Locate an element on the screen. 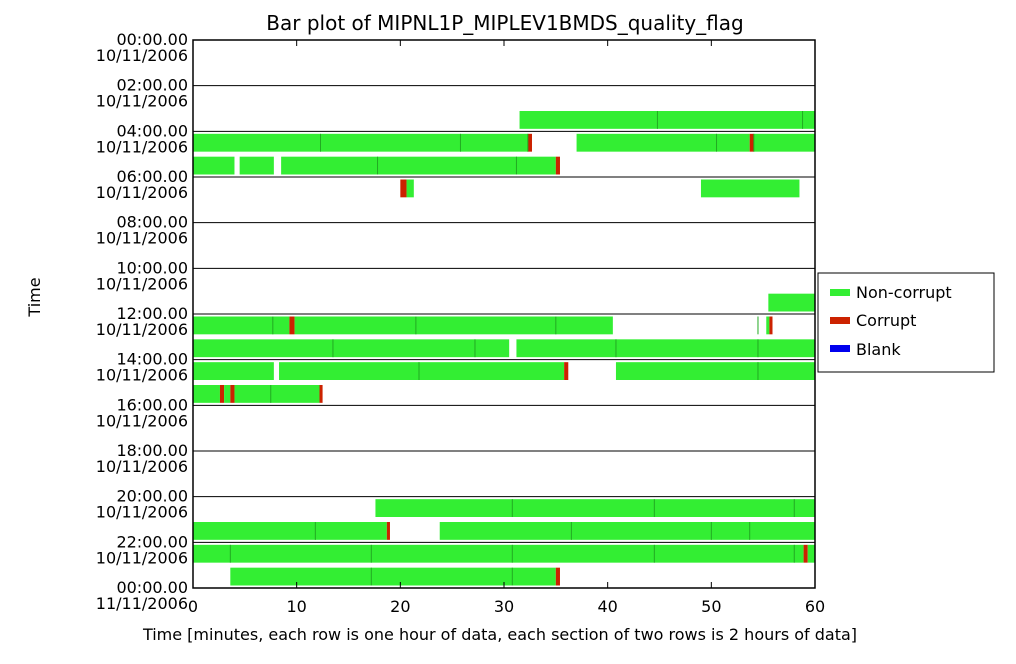 The height and width of the screenshot is (664, 1016). legend-label-blank: Blank is located at coordinates (878, 349).